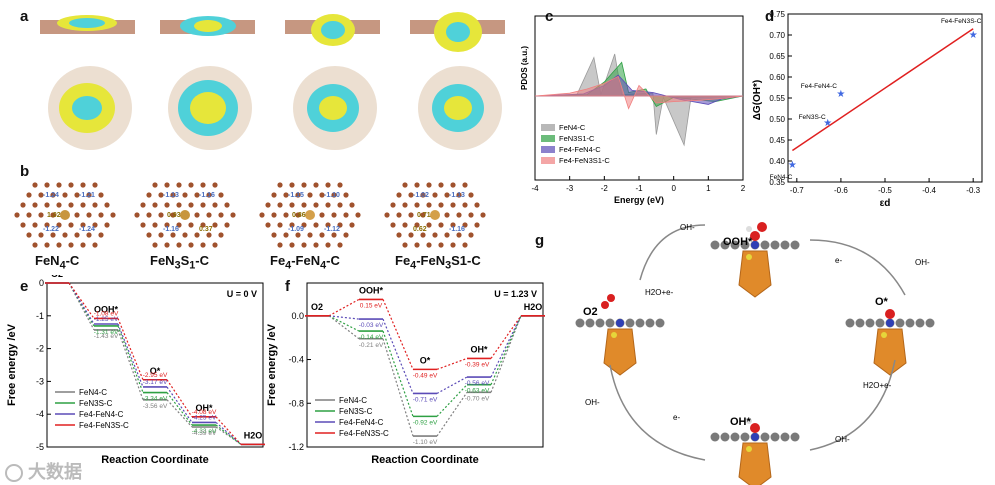  What do you see at coordinates (93, 392) in the screenshot?
I see `legend-label: FeN4-C` at bounding box center [93, 392].